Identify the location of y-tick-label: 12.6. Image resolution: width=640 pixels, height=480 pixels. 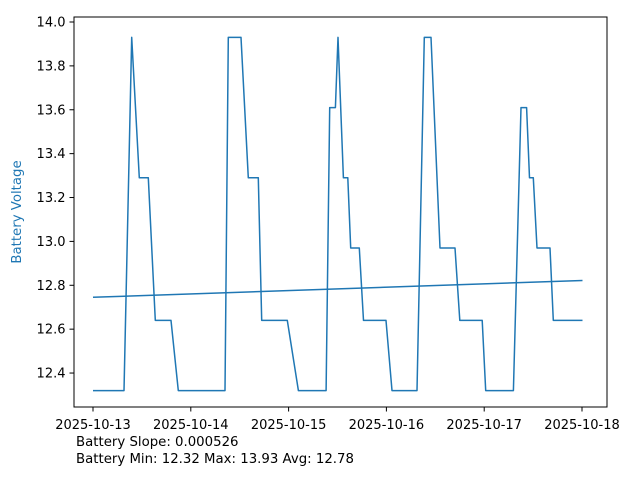
(51, 330).